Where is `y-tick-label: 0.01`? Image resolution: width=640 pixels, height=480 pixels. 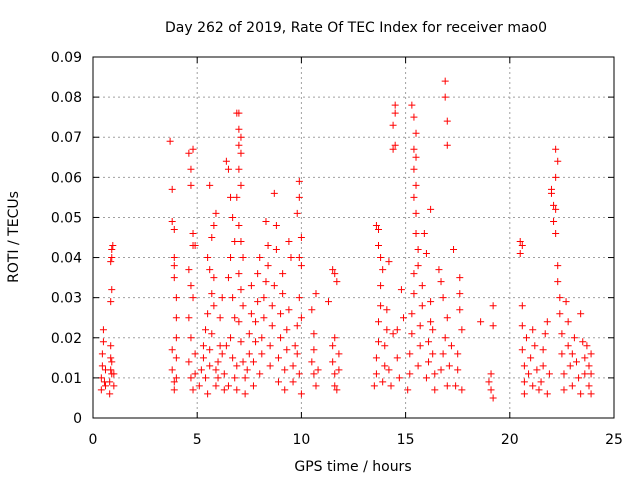 y-tick-label: 0.01 is located at coordinates (66, 379).